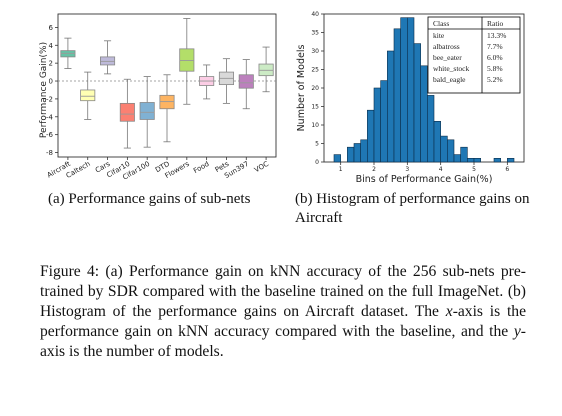 This screenshot has height=416, width=562. Describe the element at coordinates (317, 144) in the screenshot. I see `y-tick-label: 5` at that location.